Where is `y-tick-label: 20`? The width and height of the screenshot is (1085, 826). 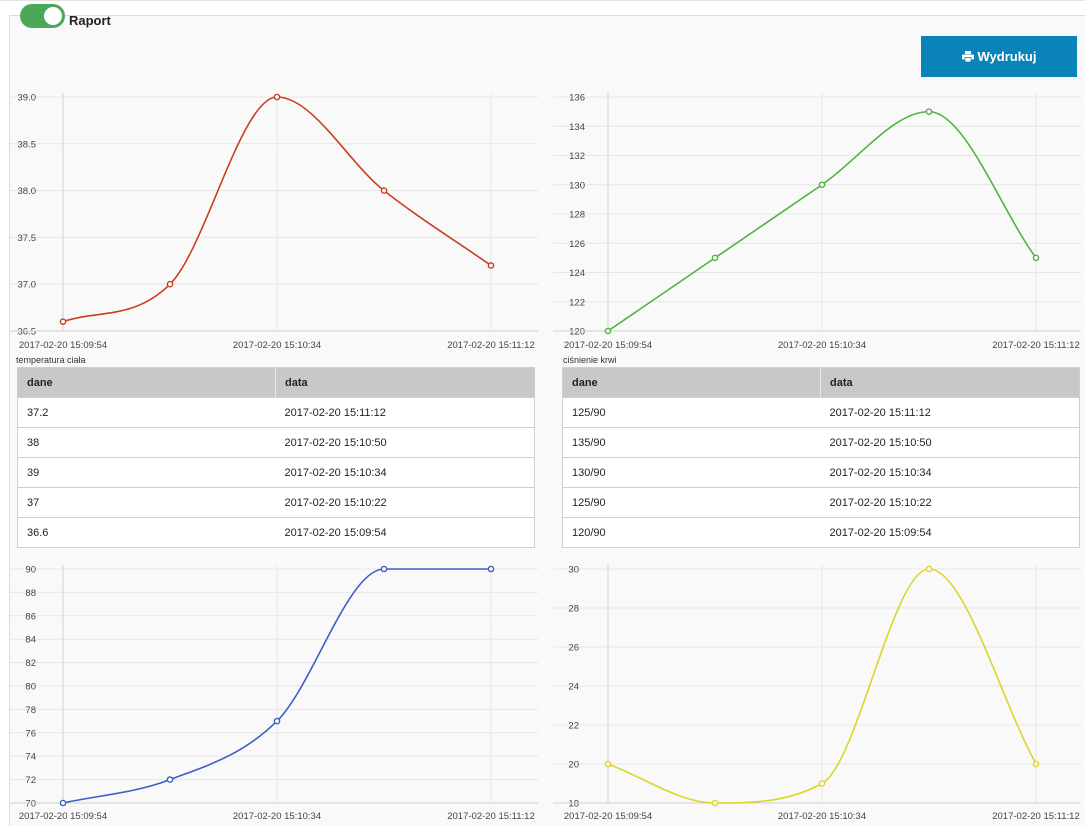
y-tick-label: 20 is located at coordinates (573, 765).